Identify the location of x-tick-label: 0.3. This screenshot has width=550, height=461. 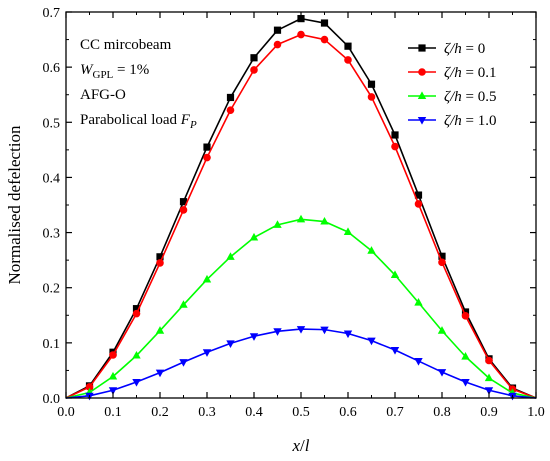
(207, 412).